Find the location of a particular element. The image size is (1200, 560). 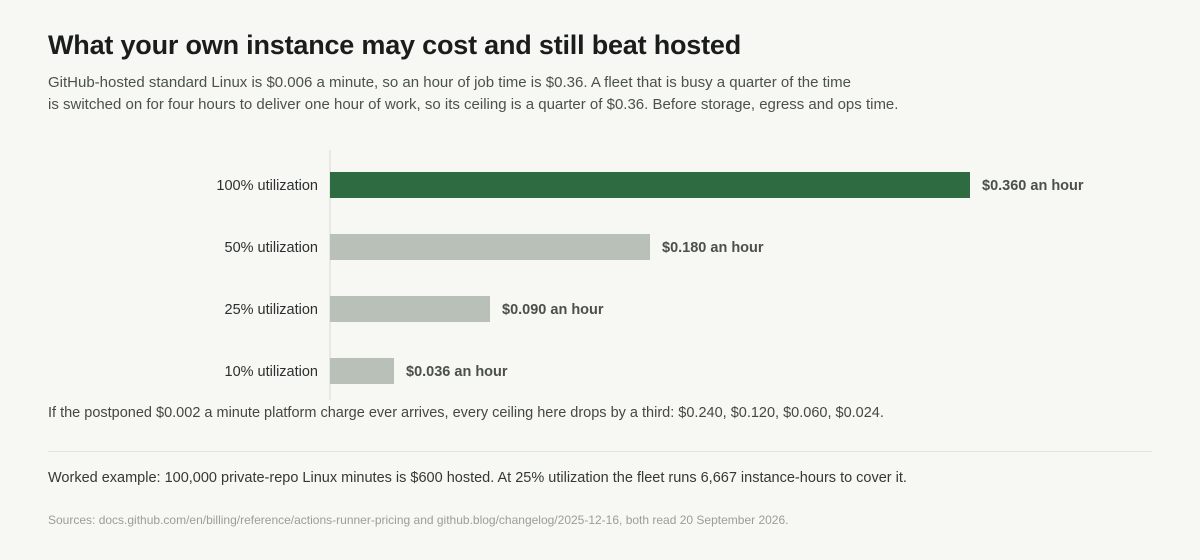

category-label: 10% utilization is located at coordinates (272, 372).